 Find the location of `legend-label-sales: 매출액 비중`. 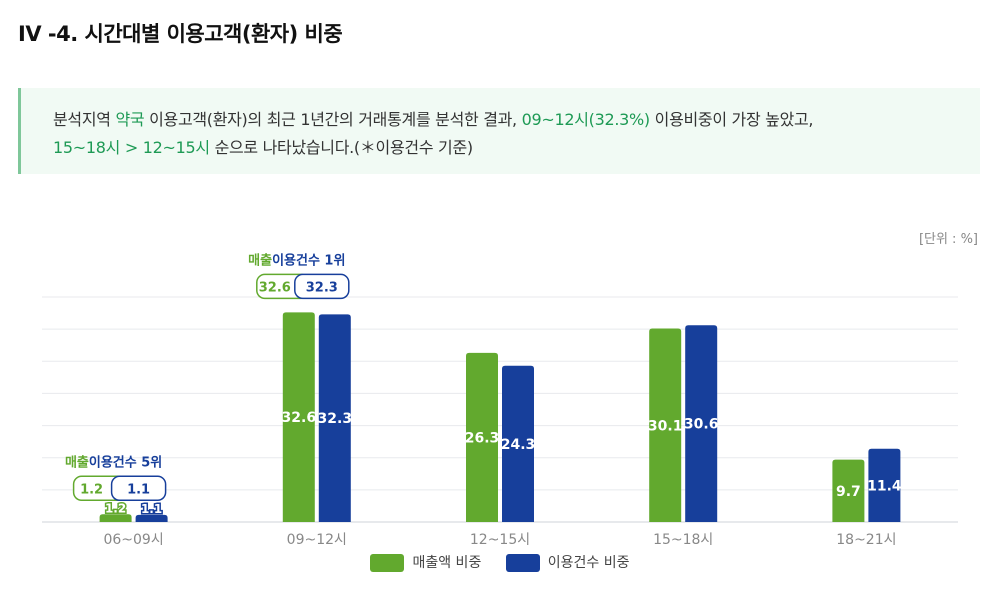

legend-label-sales: 매출액 비중 is located at coordinates (447, 563).